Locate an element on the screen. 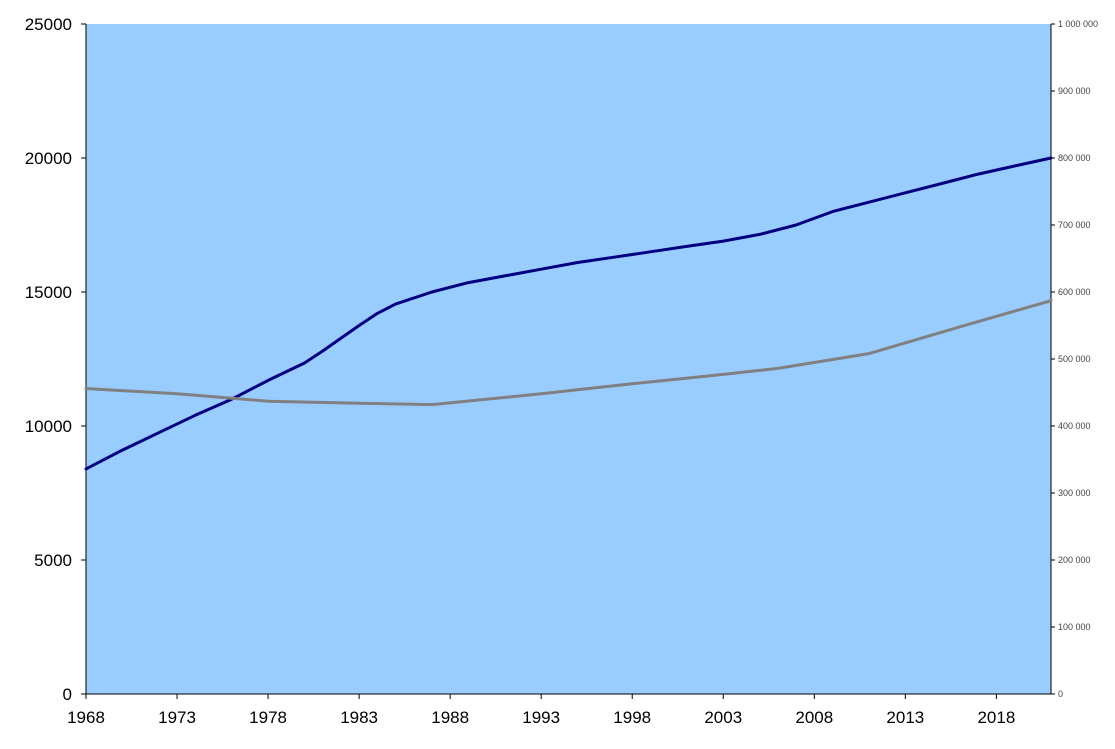  y2-tick-label: 500 000 is located at coordinates (1074, 359).